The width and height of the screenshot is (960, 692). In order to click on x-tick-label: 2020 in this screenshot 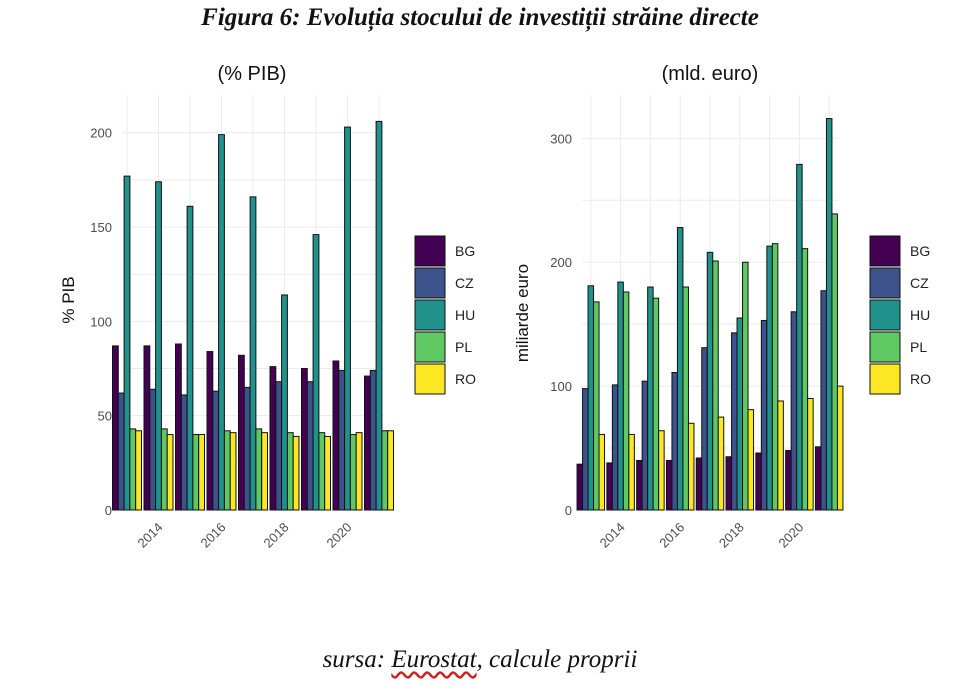, I will do `click(339, 535)`.